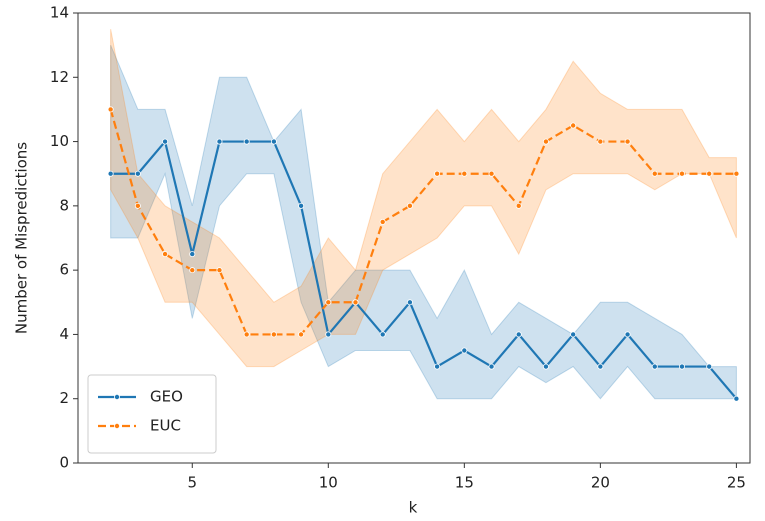 This screenshot has height=521, width=765. What do you see at coordinates (64, 463) in the screenshot?
I see `y-tick-label: 0` at bounding box center [64, 463].